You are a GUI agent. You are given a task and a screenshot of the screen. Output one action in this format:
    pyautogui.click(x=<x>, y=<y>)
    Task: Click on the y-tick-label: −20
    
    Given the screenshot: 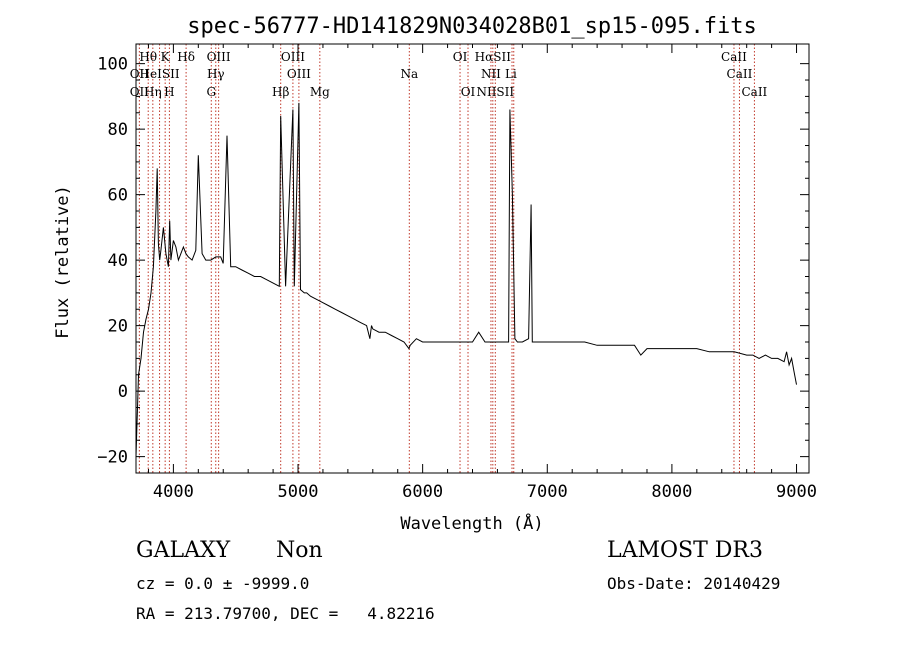 What is the action you would take?
    pyautogui.click(x=112, y=458)
    